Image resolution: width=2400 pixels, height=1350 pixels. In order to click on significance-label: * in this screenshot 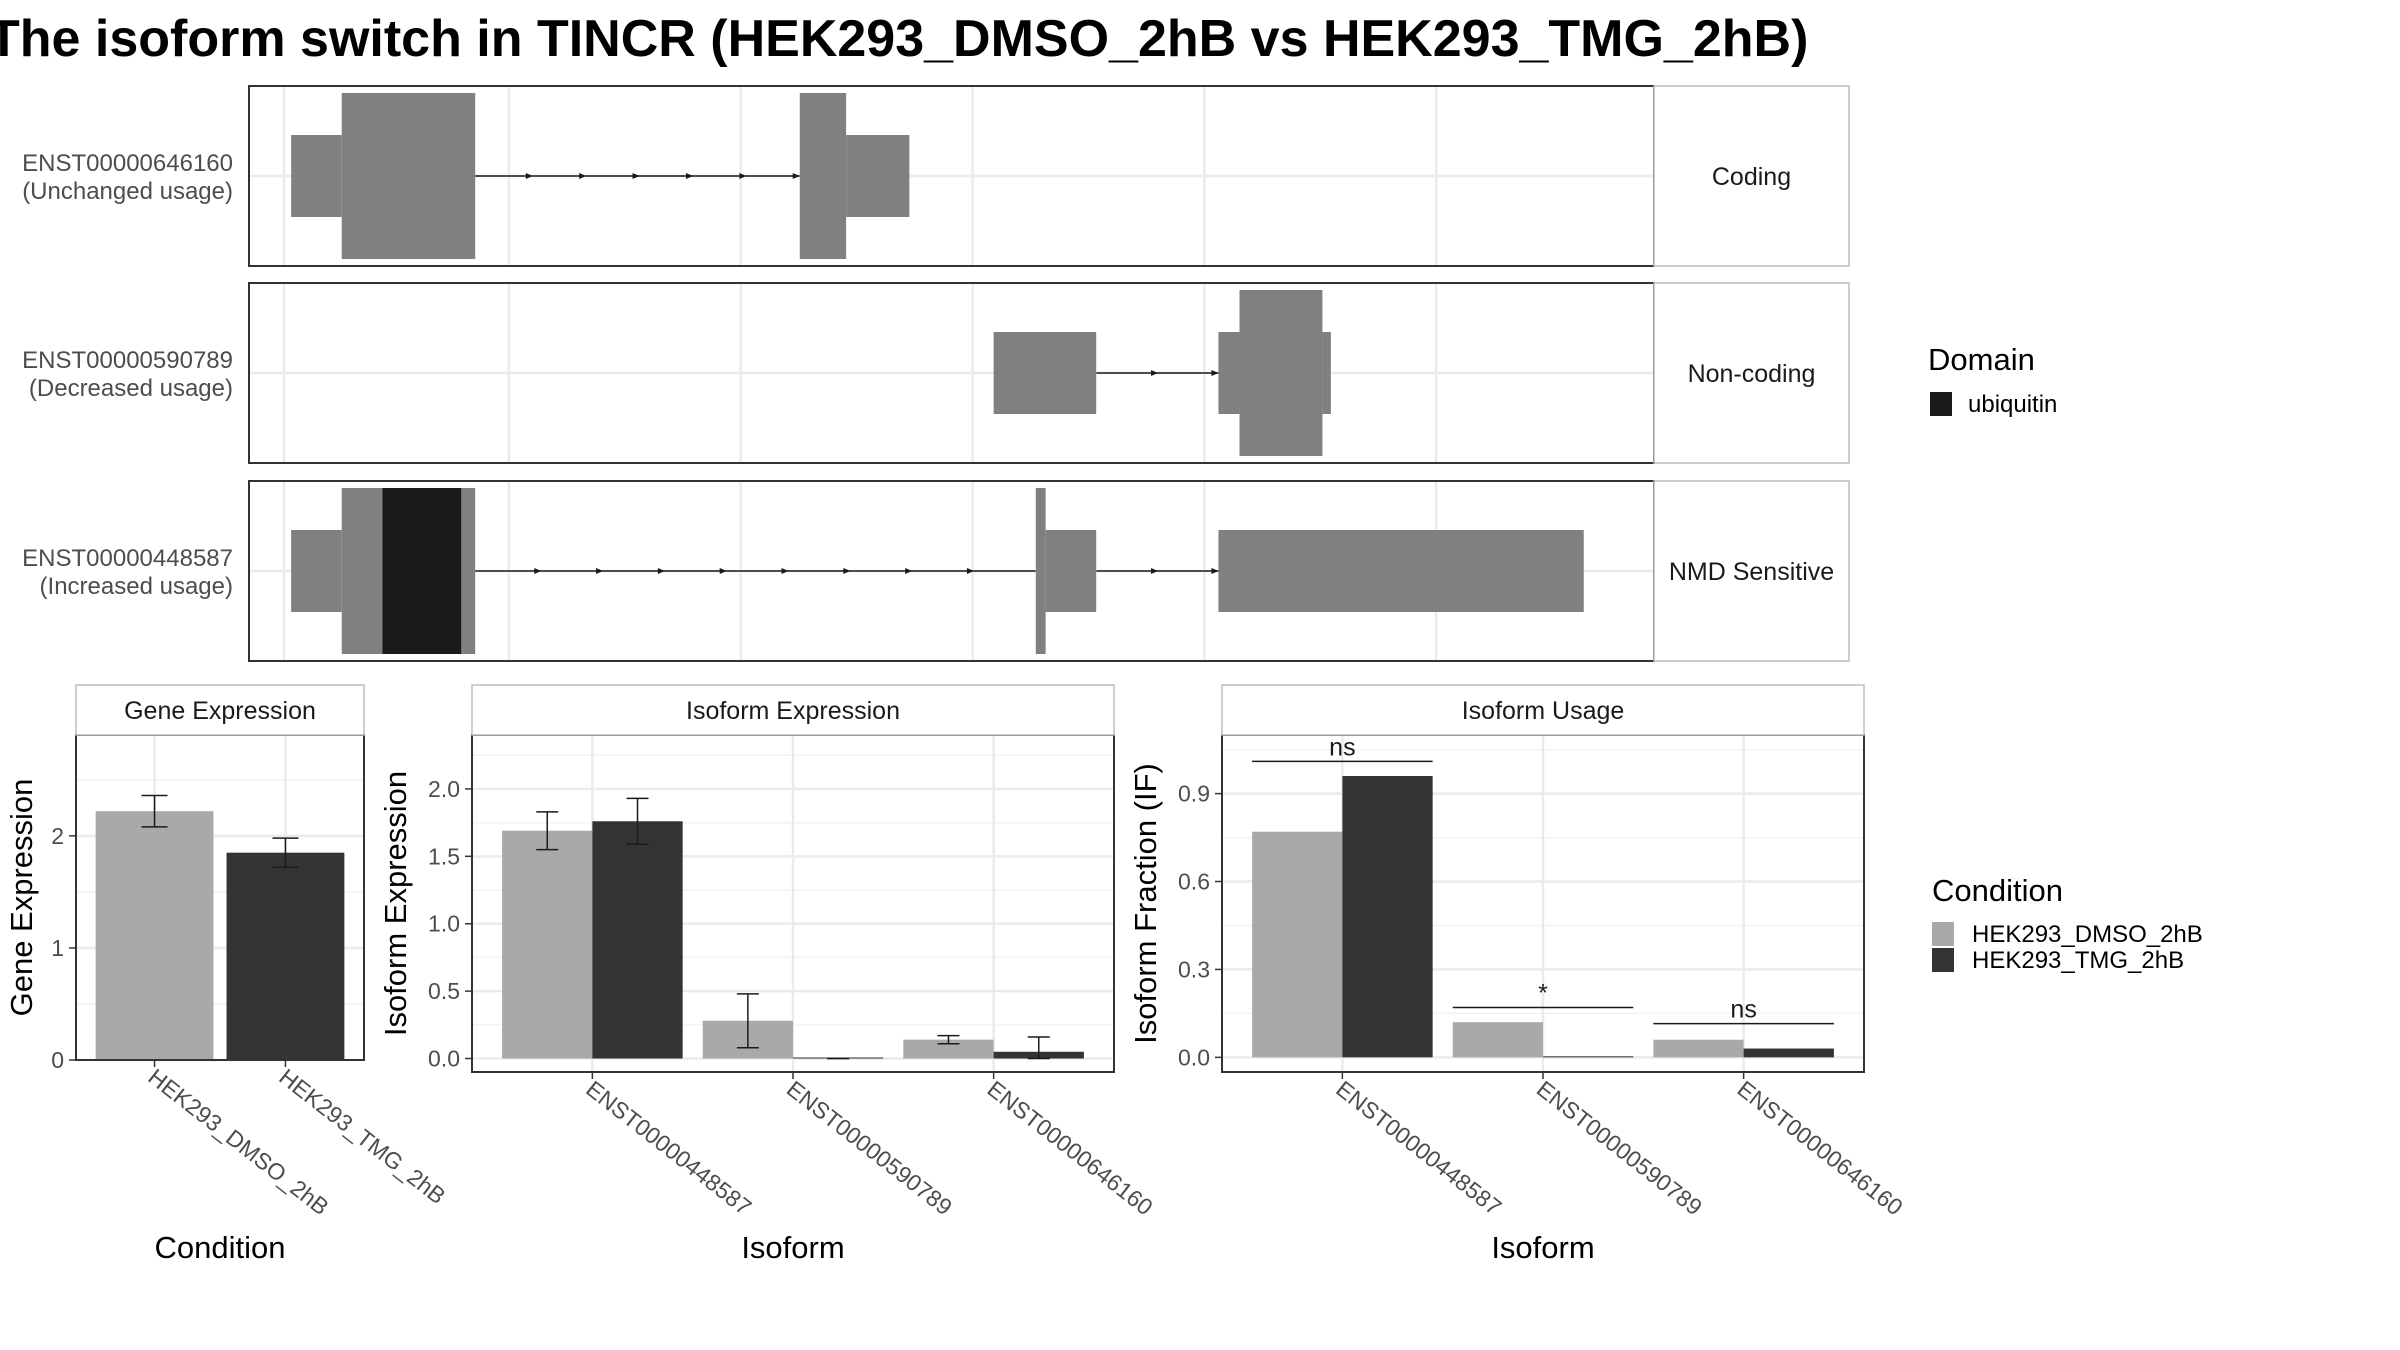, I will do `click(1543, 994)`.